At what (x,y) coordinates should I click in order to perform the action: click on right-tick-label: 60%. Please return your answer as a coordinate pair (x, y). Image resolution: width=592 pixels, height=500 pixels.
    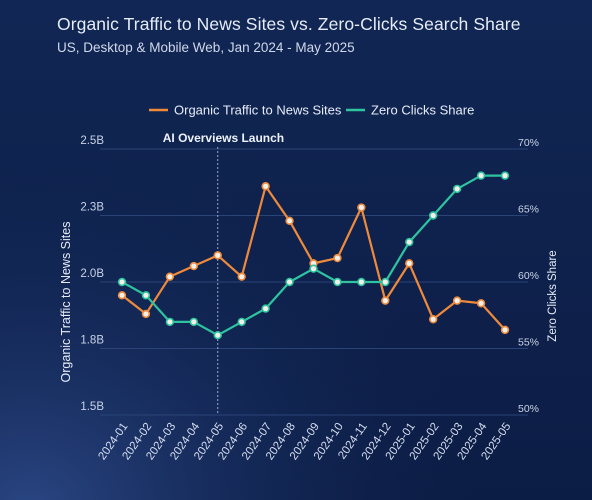
    Looking at the image, I should click on (528, 276).